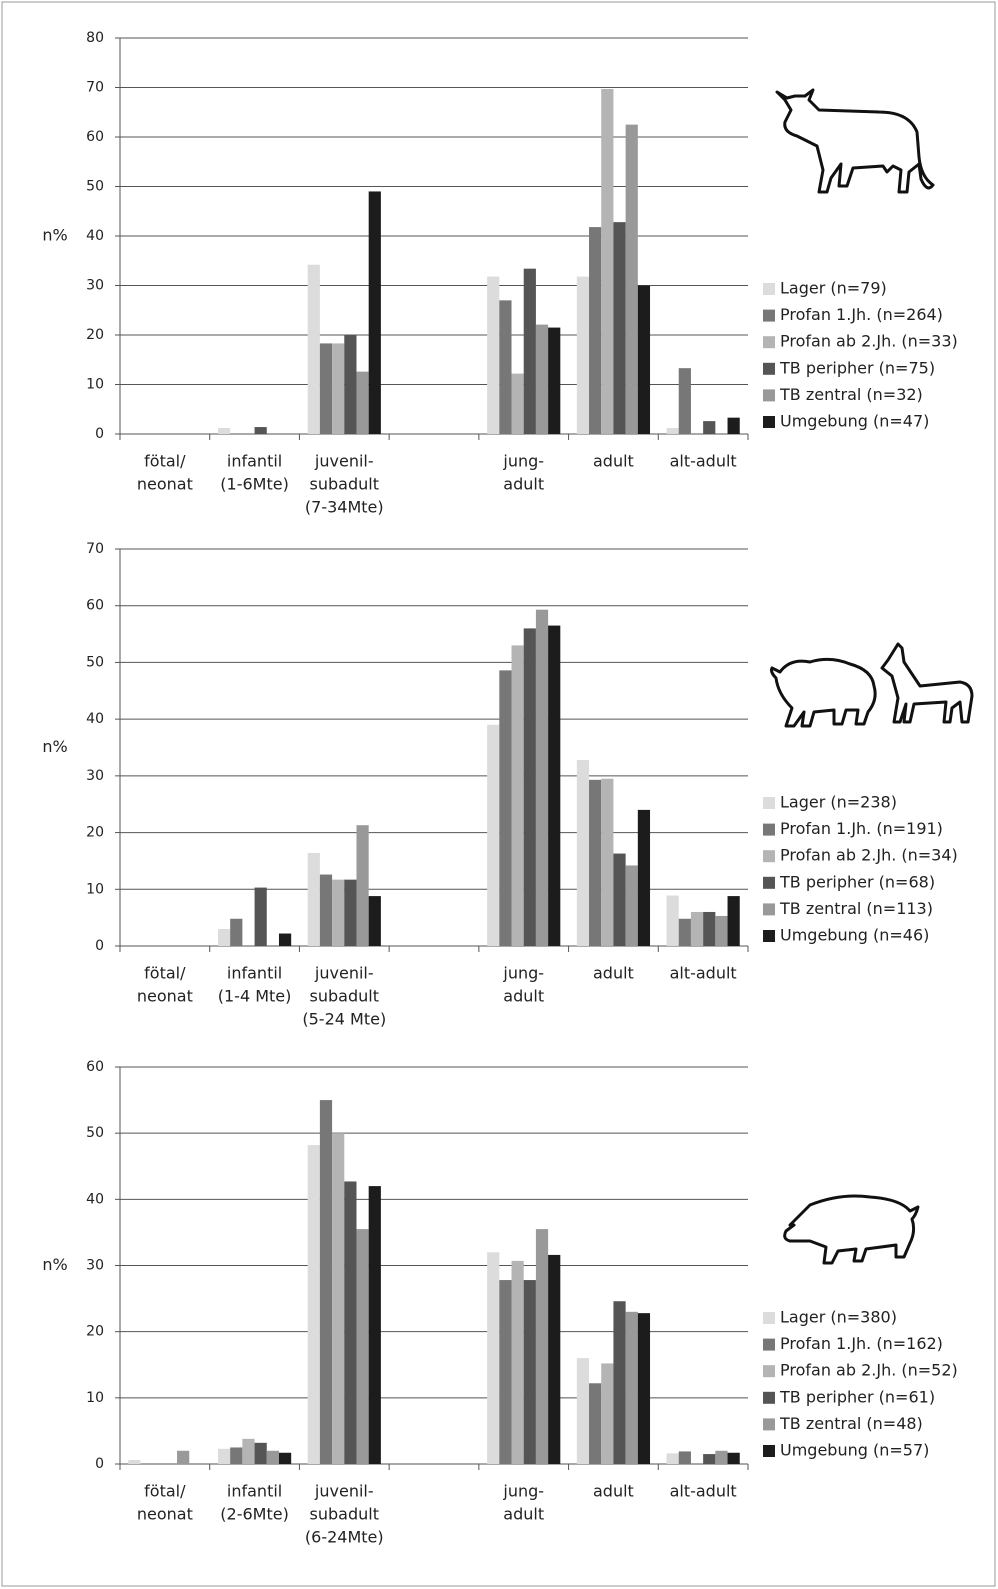 This screenshot has height=1589, width=998. Describe the element at coordinates (861, 828) in the screenshot. I see `legend-label: Profan 1.Jh. (n=191)` at that location.